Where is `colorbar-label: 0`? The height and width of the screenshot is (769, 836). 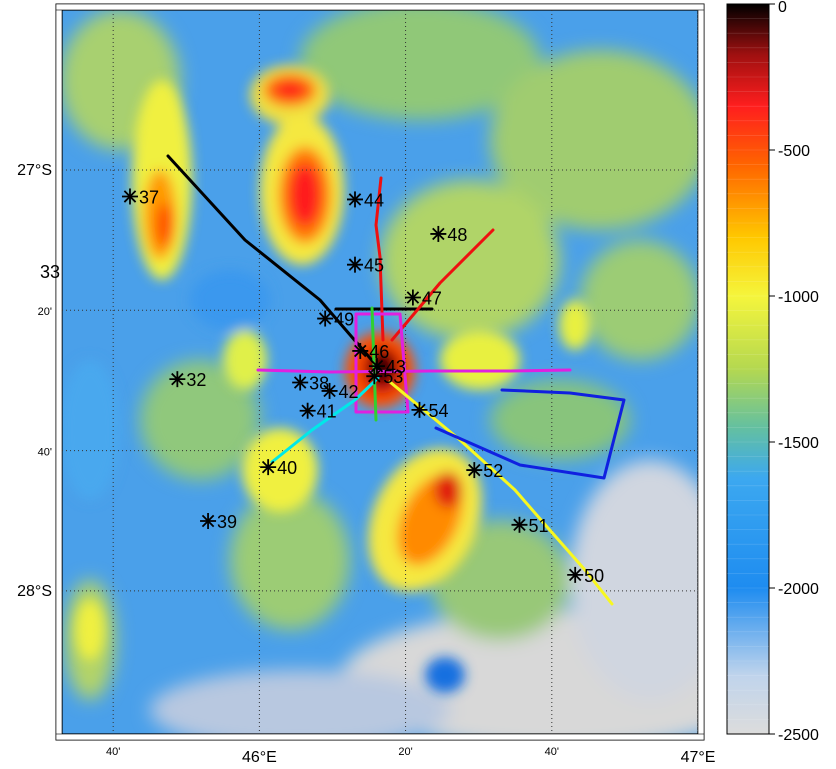 colorbar-label: 0 is located at coordinates (782, 8).